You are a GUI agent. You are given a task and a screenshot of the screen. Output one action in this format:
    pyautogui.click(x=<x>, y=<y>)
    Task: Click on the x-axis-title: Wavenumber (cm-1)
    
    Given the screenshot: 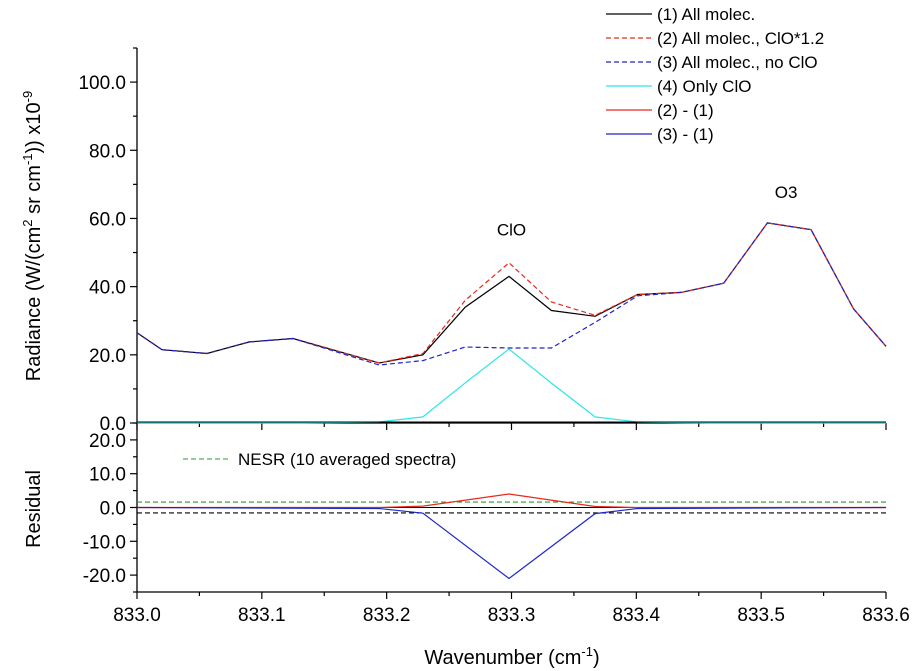 What is the action you would take?
    pyautogui.click(x=511, y=656)
    